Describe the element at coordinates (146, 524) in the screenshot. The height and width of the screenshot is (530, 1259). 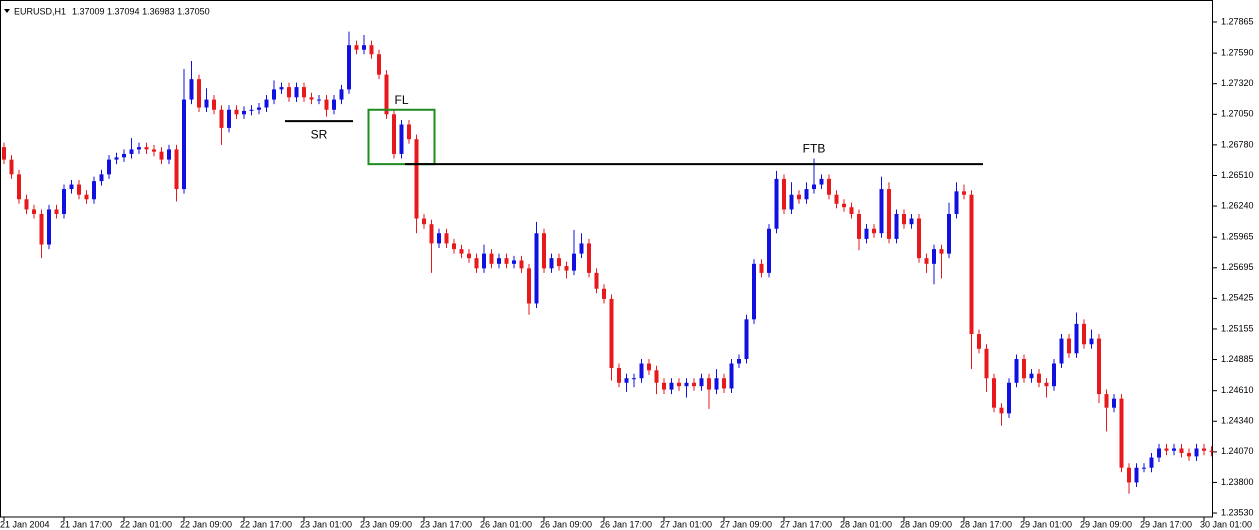
I see `x-tick-label: 22 Jan 01:00` at that location.